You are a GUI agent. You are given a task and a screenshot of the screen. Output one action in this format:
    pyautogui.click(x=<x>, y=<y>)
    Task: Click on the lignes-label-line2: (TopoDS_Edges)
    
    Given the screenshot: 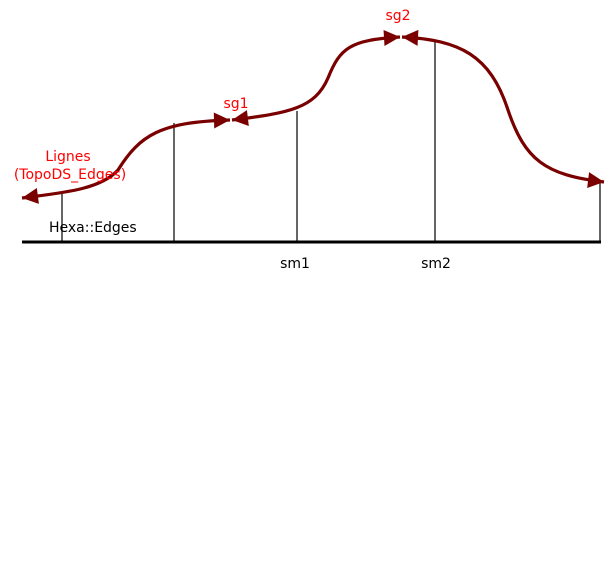 What is the action you would take?
    pyautogui.click(x=70, y=175)
    